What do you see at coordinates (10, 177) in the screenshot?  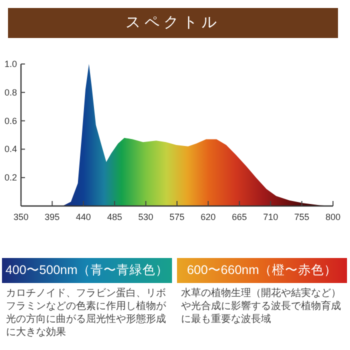 I see `y-tick-label: 0.2` at bounding box center [10, 177].